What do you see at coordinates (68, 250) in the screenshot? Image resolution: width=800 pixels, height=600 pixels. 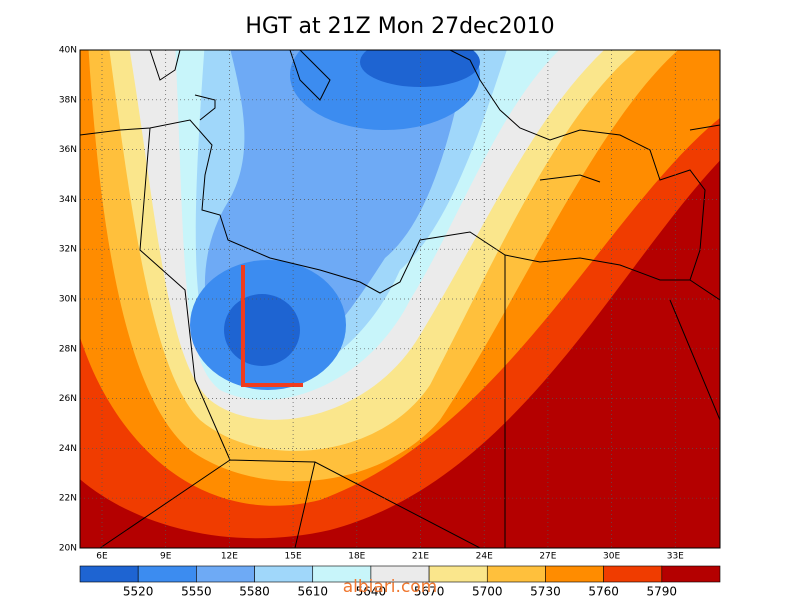 I see `lat-label: 32N` at bounding box center [68, 250].